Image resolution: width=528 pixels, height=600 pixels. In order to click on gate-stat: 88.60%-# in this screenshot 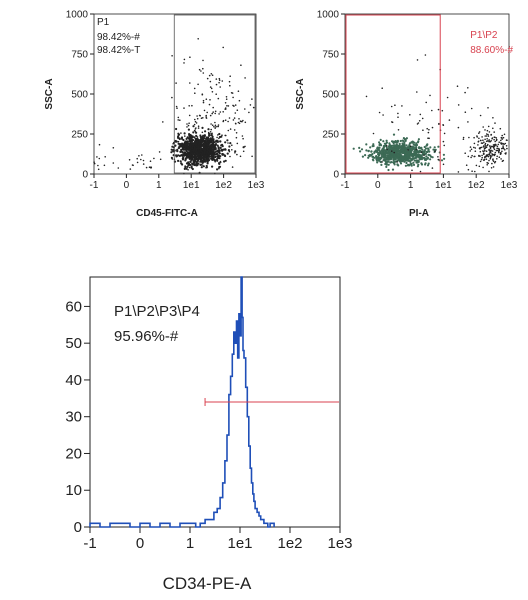, I will do `click(491, 50)`.